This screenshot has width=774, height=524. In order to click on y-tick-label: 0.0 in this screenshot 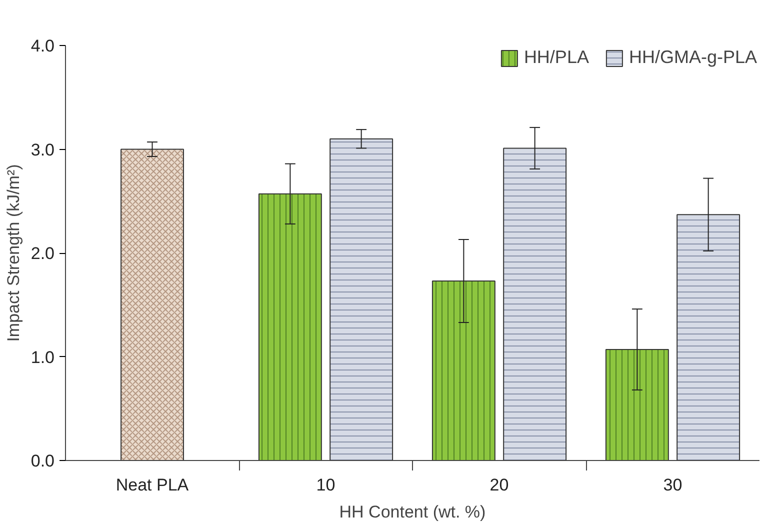, I will do `click(42, 461)`.